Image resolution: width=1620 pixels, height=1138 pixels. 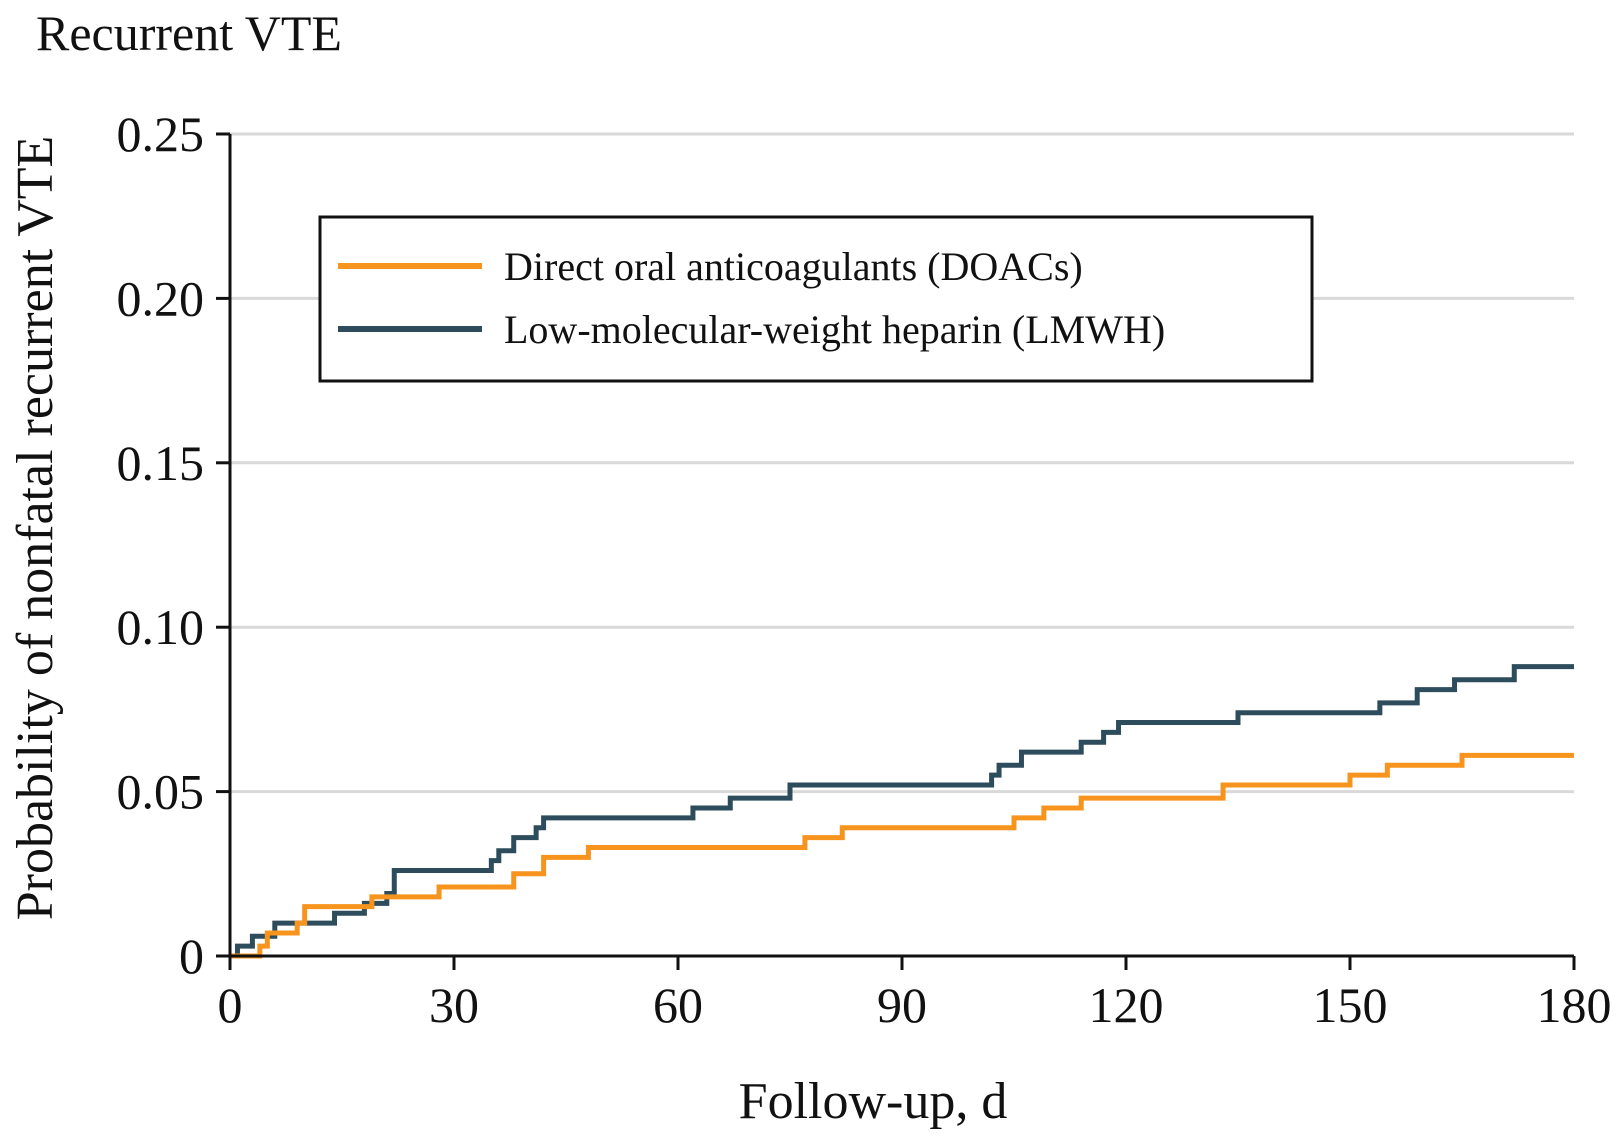 What do you see at coordinates (873, 1101) in the screenshot?
I see `x-axis-title: Follow-up, d` at bounding box center [873, 1101].